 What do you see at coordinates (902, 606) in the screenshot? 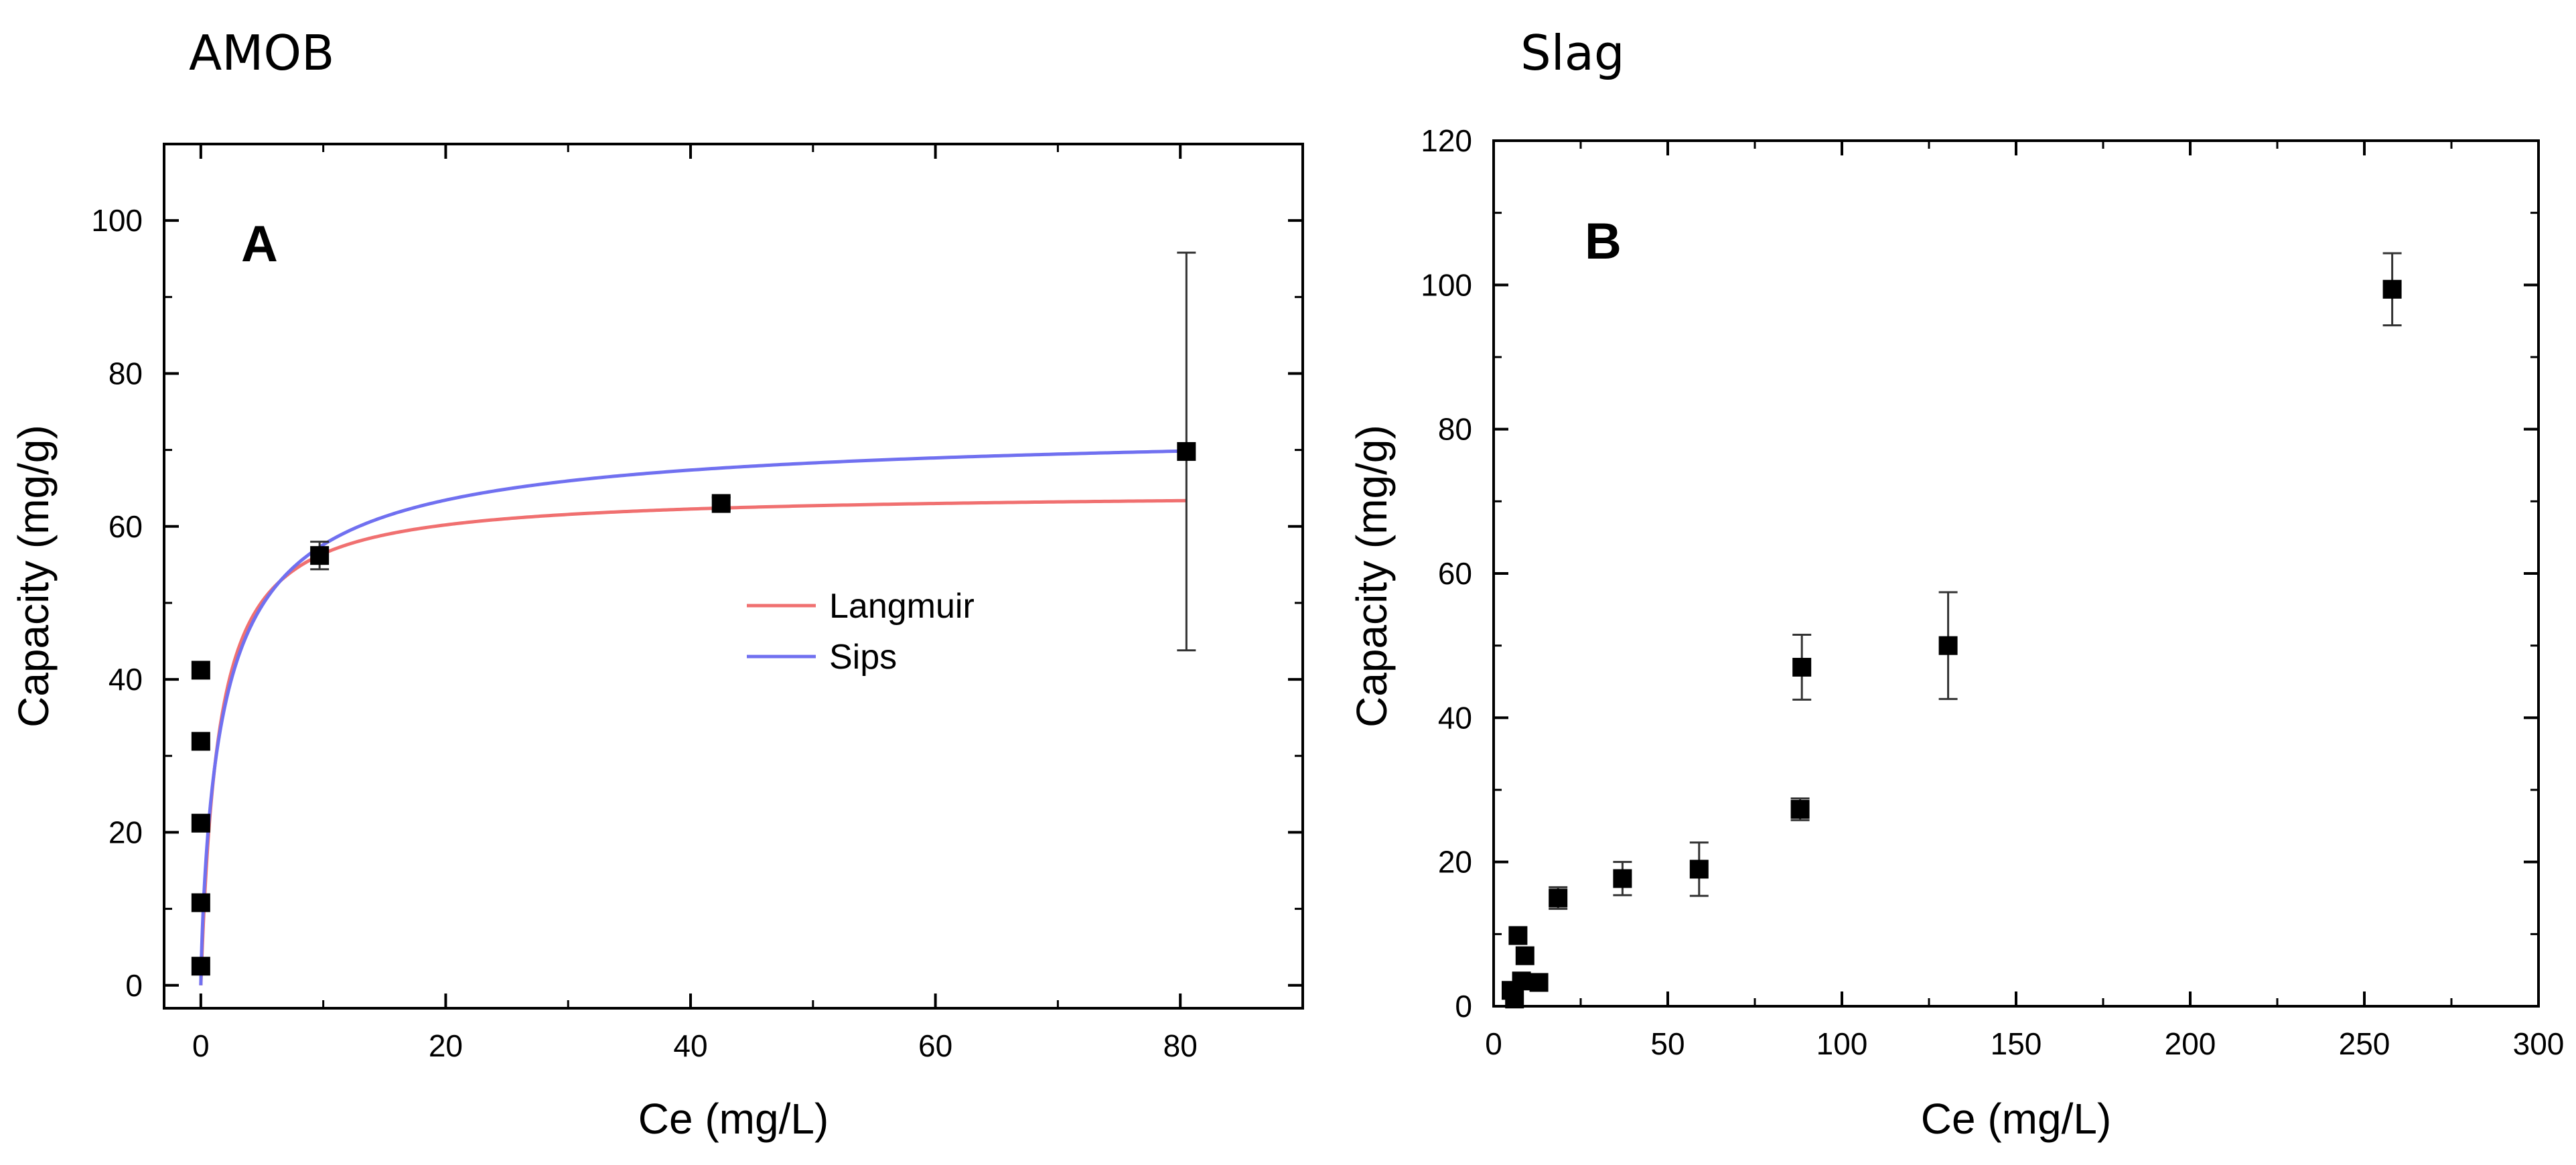
I see `legend-langmuir-label: Langmuir` at bounding box center [902, 606].